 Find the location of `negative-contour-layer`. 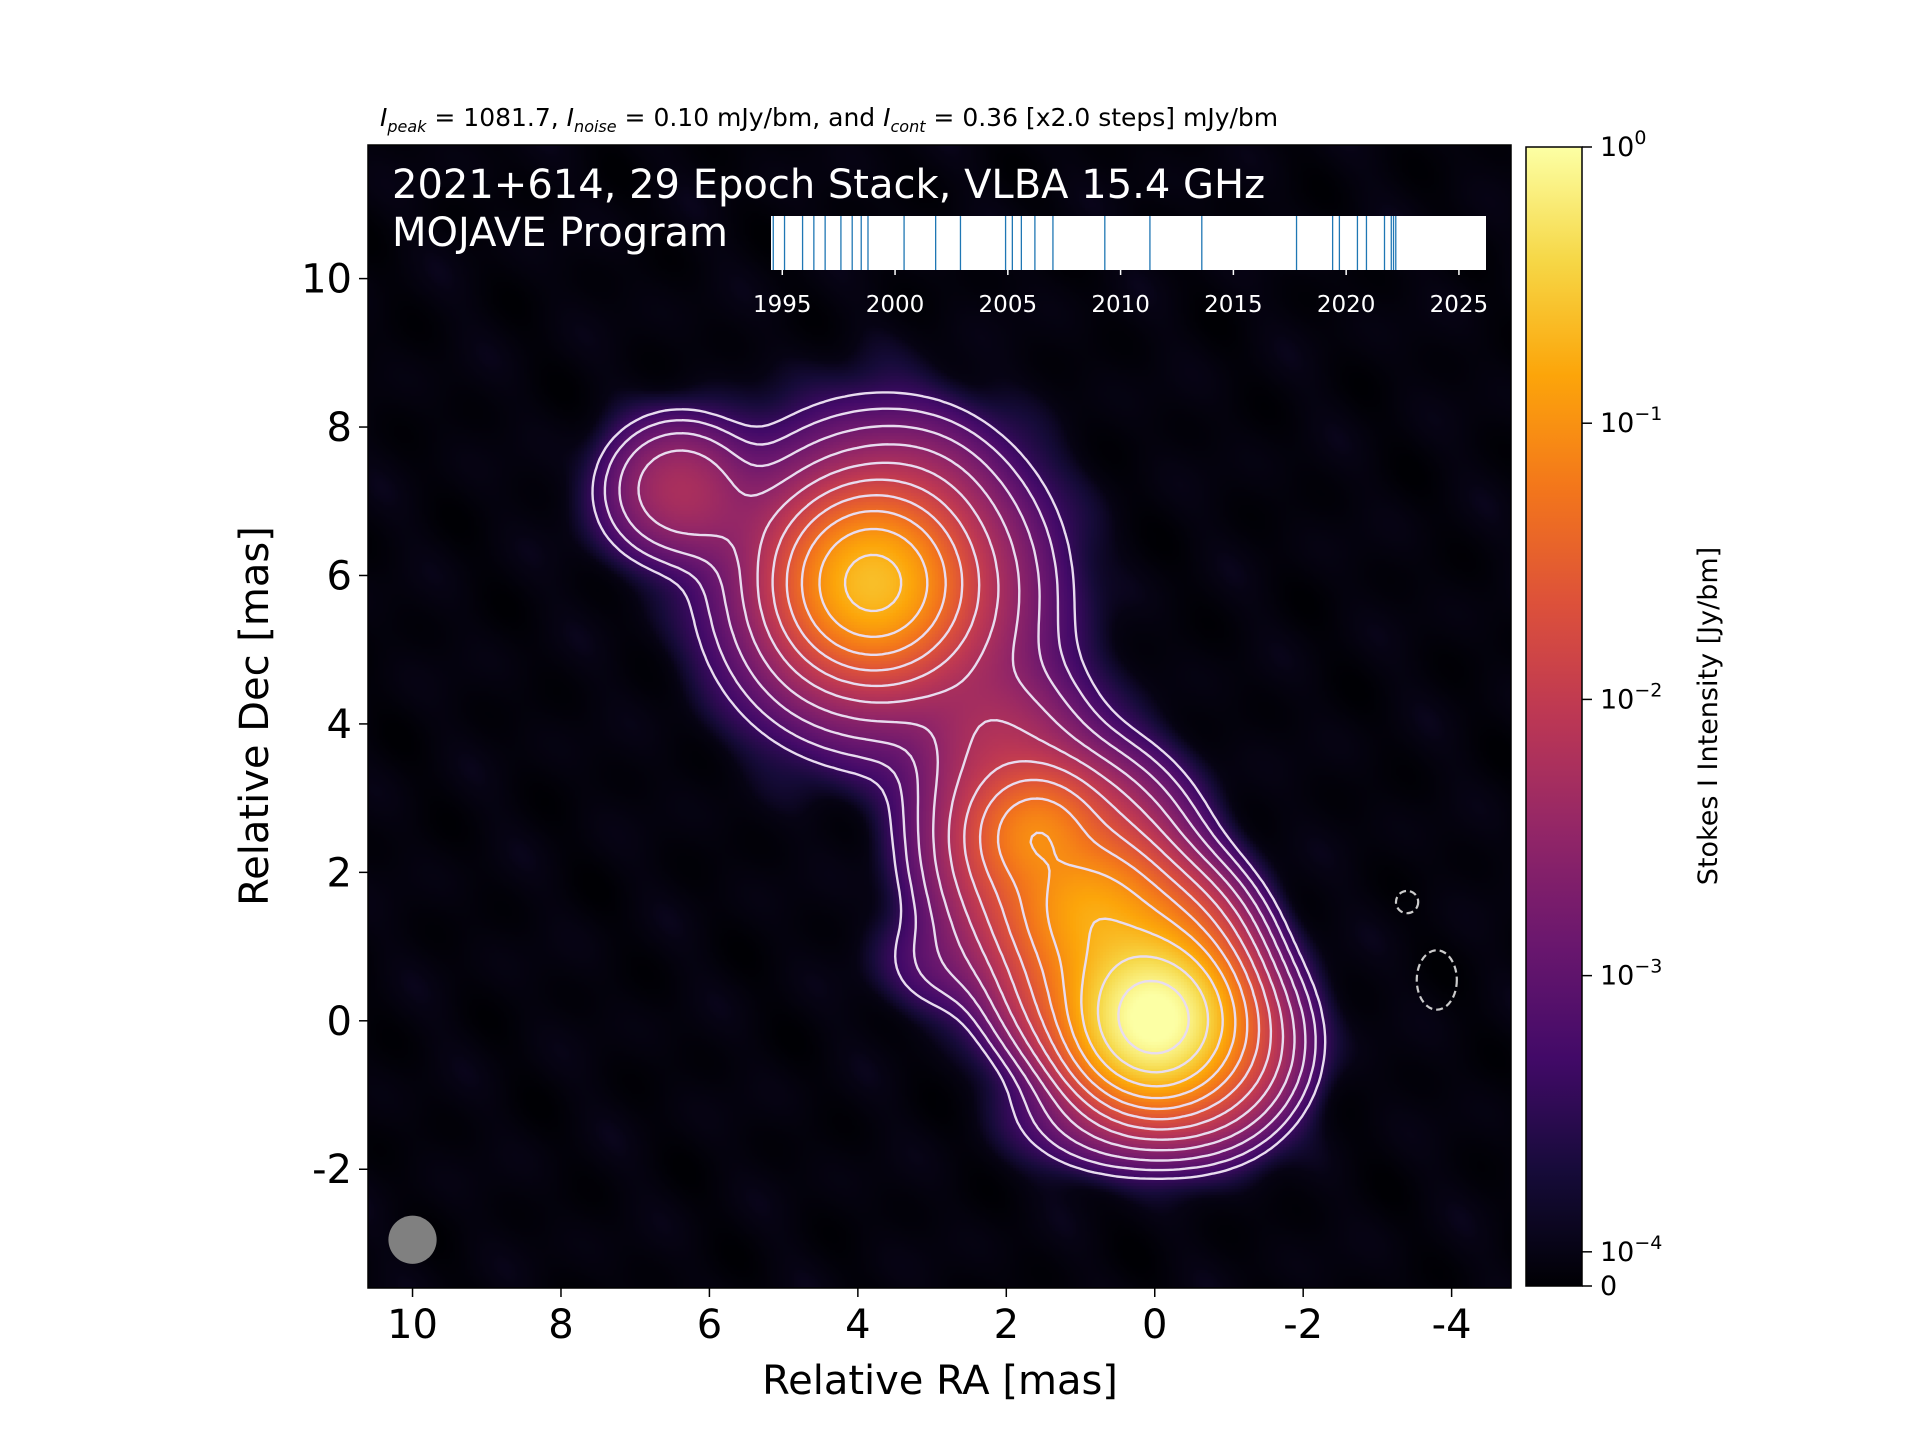

negative-contour-layer is located at coordinates (1426, 950).